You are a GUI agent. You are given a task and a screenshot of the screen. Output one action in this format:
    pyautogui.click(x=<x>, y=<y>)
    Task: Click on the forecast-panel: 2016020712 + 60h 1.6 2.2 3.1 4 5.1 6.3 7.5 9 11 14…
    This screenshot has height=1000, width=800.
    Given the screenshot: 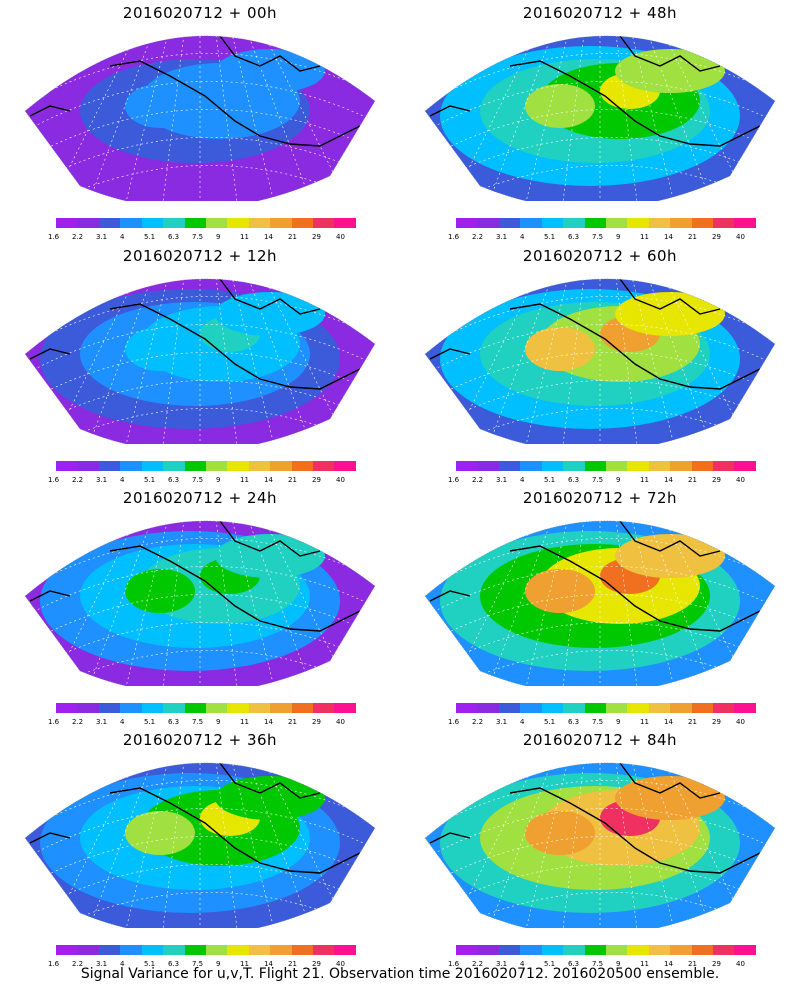 What is the action you would take?
    pyautogui.click(x=600, y=363)
    